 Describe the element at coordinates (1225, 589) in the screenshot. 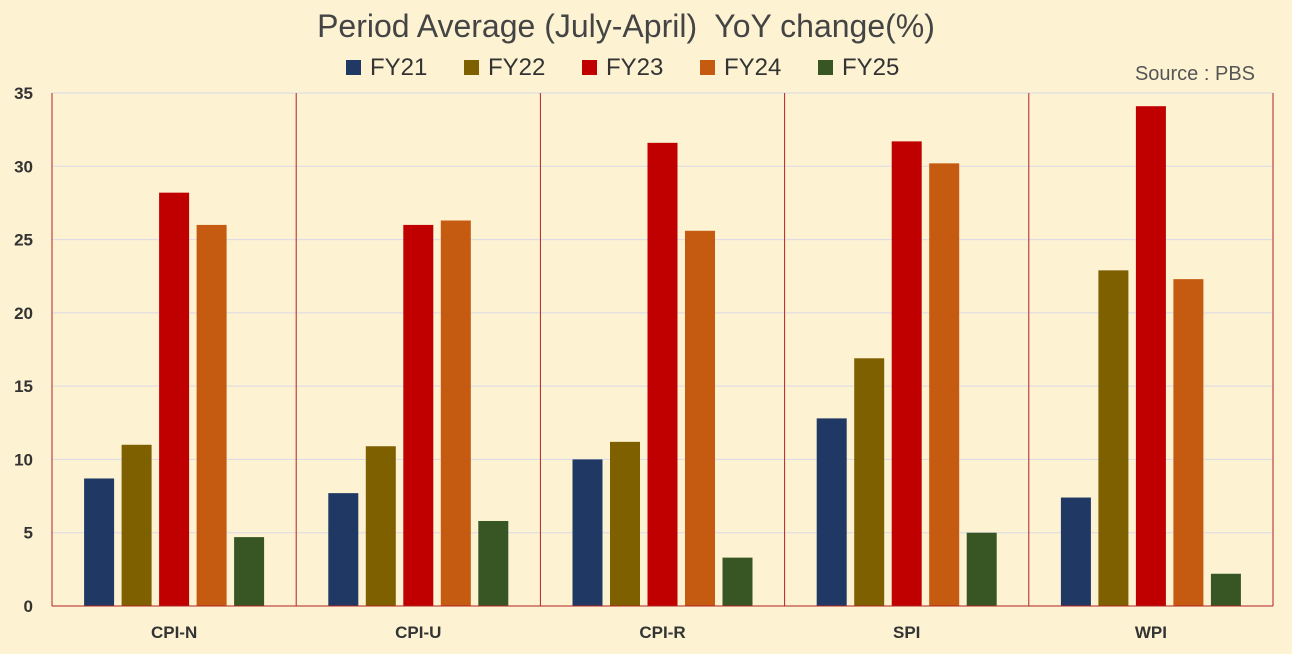

I see `bar-fy25-wpi` at that location.